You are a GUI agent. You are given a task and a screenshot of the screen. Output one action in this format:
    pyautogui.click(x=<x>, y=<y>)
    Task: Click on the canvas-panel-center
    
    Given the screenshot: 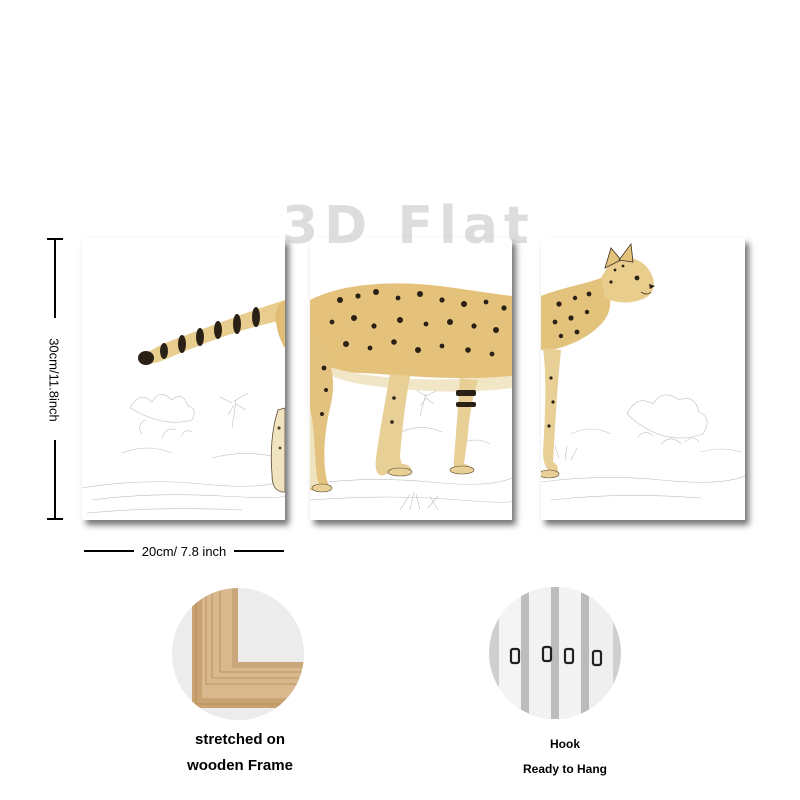 What is the action you would take?
    pyautogui.click(x=411, y=379)
    